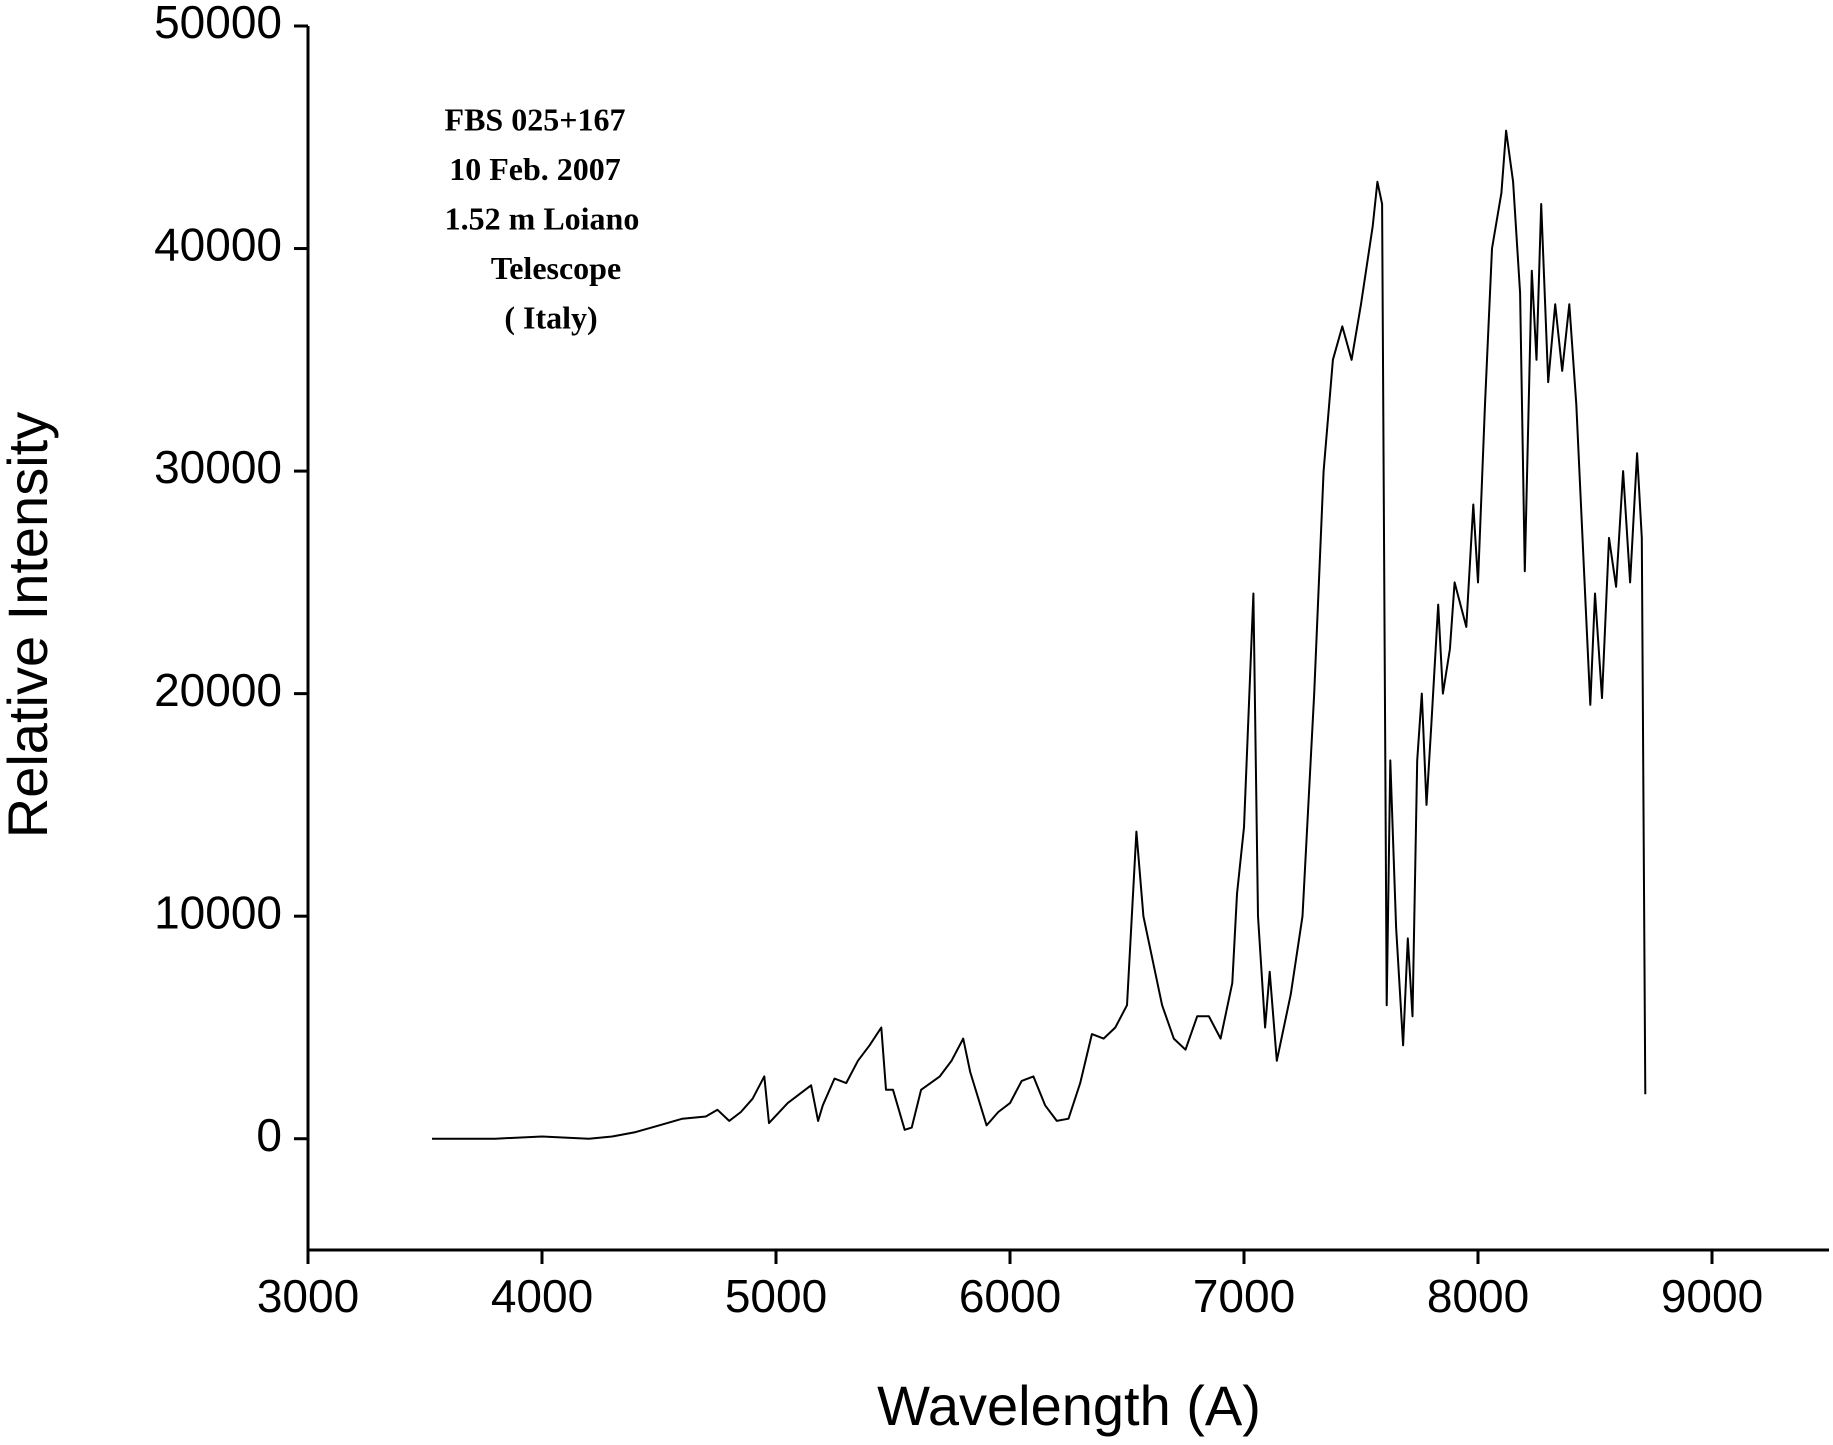 The image size is (1833, 1445). I want to click on x-tick-label: 7000, so click(1244, 1296).